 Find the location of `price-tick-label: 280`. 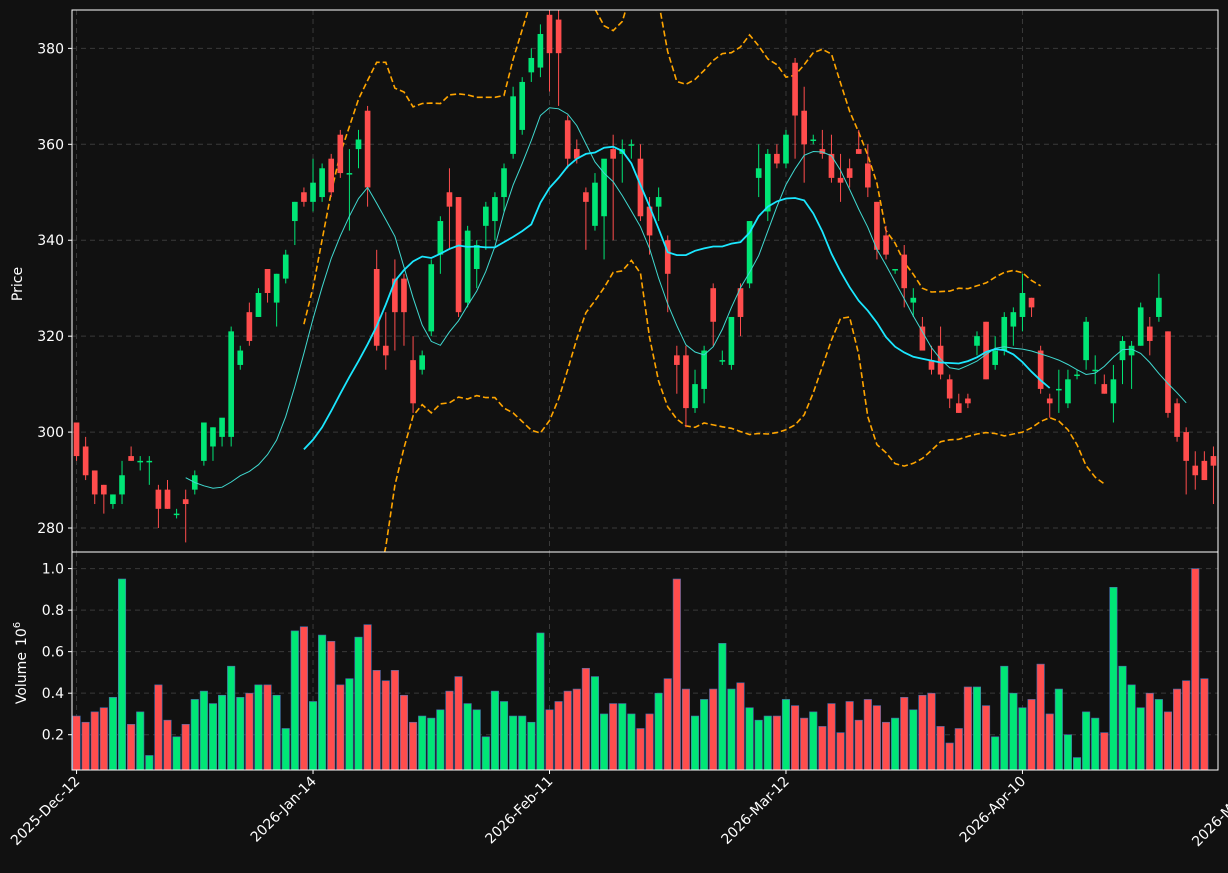

price-tick-label: 280 is located at coordinates (50, 529).